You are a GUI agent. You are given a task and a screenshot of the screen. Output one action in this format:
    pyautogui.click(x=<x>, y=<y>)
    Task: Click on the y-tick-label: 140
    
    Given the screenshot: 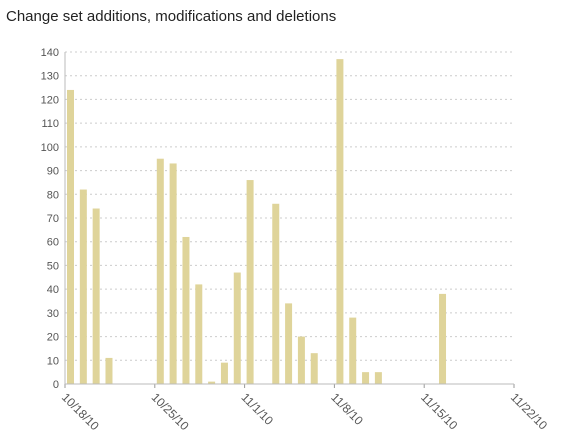 What is the action you would take?
    pyautogui.click(x=50, y=53)
    